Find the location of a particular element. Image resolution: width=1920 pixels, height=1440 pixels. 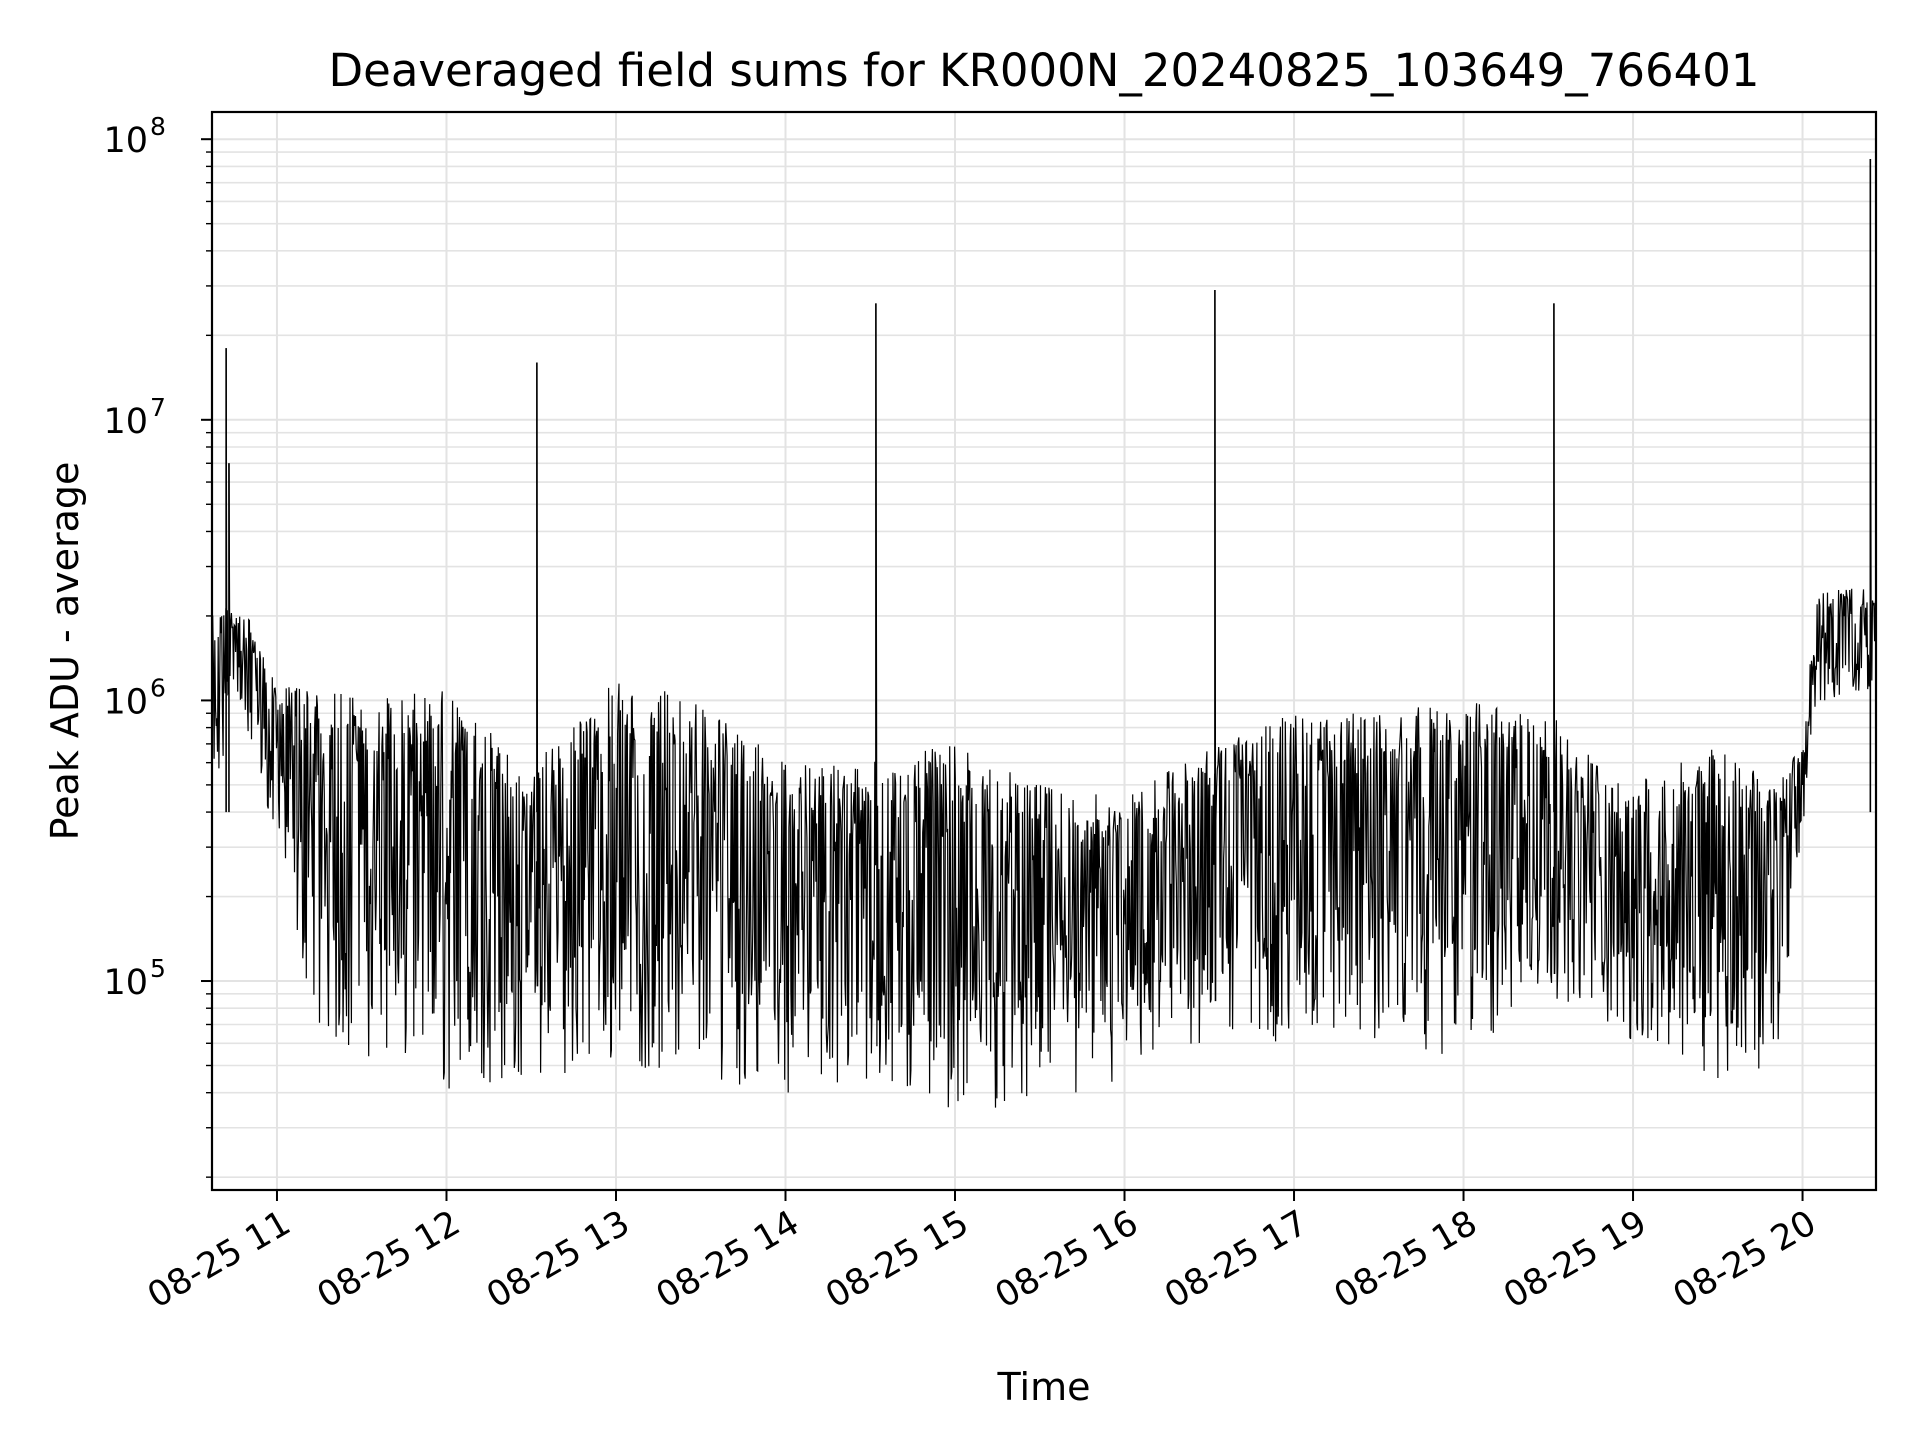

y-tick-label: 10 8 is located at coordinates (134, 136).